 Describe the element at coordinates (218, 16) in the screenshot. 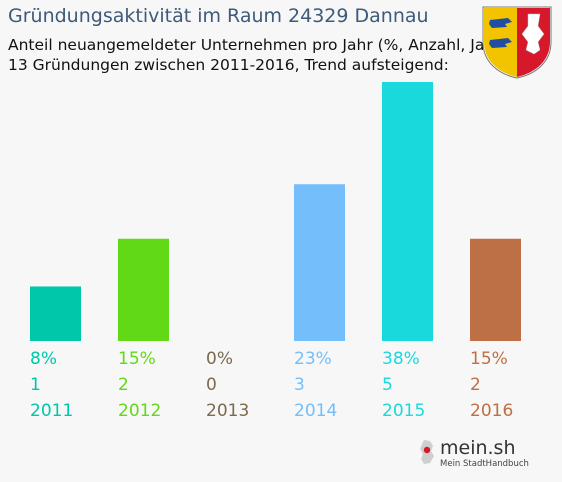

I see `chart-title: Gründungsaktivität im Raum 24329 Dannau` at that location.